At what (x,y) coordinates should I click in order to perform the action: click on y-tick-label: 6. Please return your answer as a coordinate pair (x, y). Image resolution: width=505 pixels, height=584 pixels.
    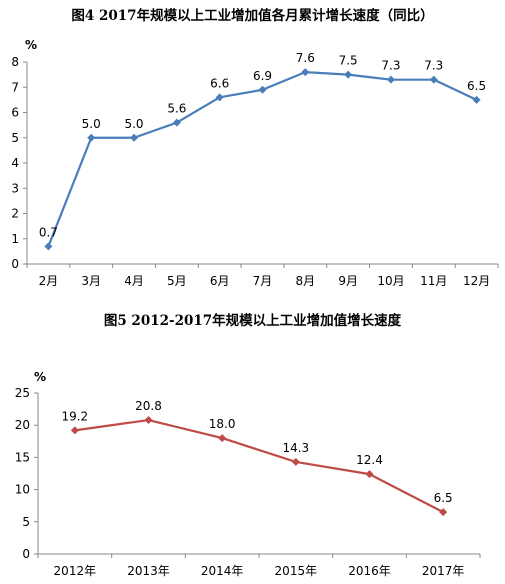
    Looking at the image, I should click on (15, 113).